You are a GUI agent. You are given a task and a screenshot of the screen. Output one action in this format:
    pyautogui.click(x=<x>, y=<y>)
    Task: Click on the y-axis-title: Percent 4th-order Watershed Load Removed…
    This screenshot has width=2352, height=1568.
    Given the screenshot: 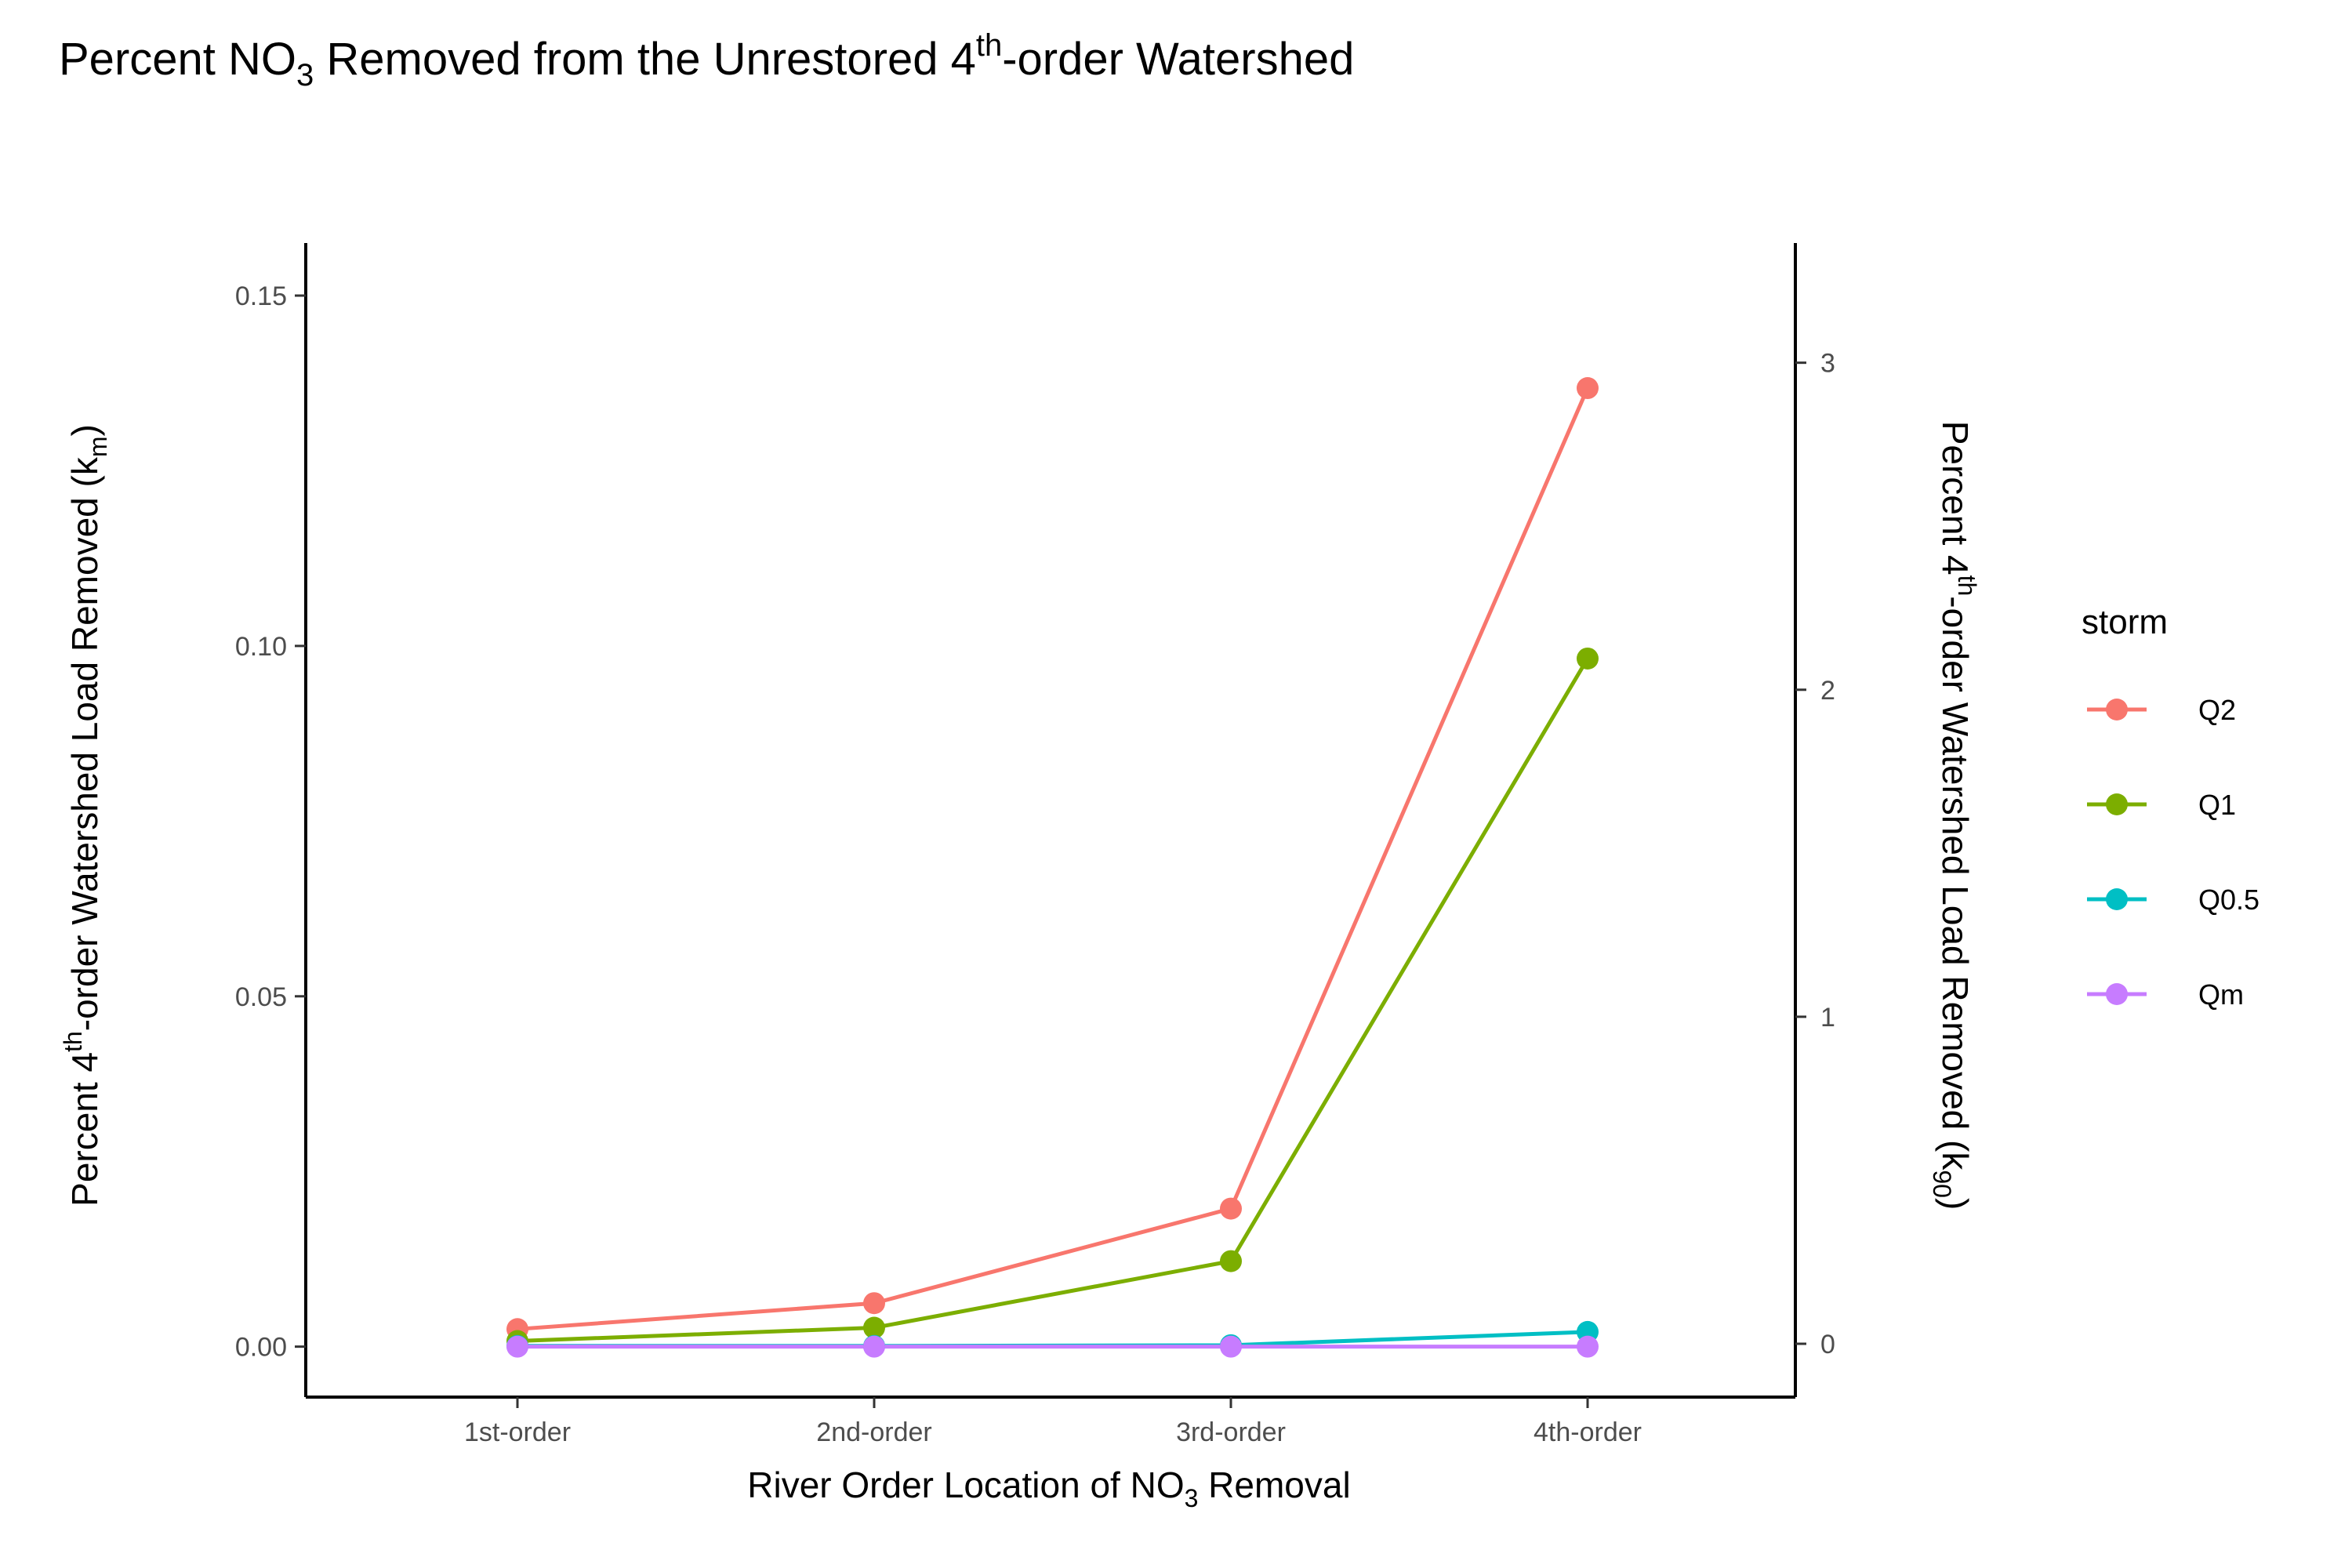 What is the action you would take?
    pyautogui.click(x=85, y=815)
    